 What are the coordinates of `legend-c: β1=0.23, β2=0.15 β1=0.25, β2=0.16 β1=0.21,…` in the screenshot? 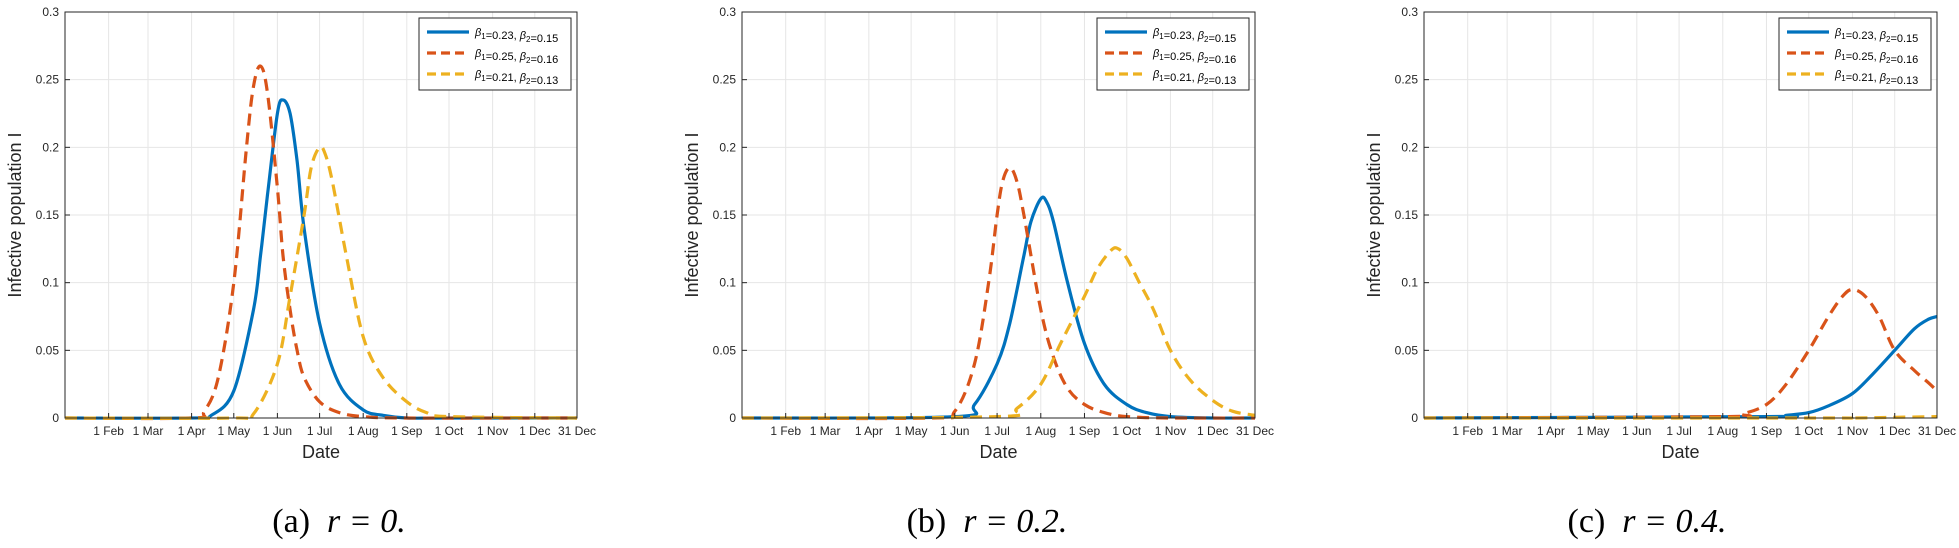 It's located at (1855, 54).